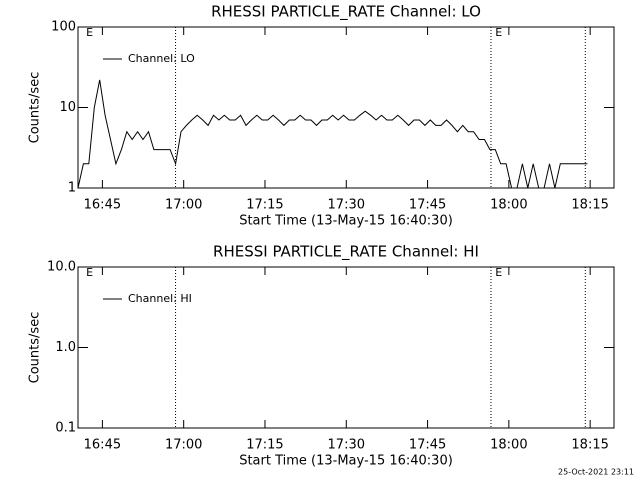 The image size is (640, 480). Describe the element at coordinates (65, 347) in the screenshot. I see `y-tick-label: 1.0` at that location.